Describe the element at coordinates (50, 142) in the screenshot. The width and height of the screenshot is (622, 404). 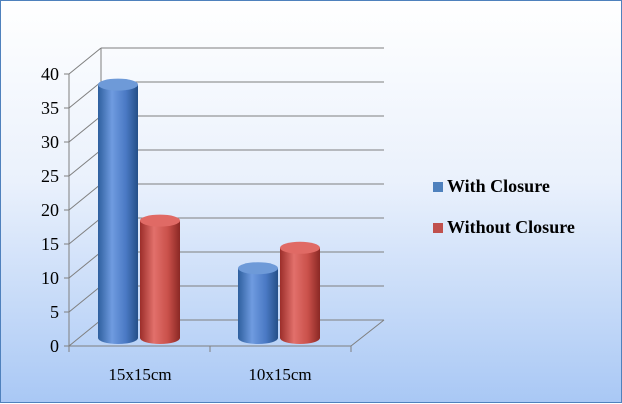
I see `y-tick-label: 30` at that location.